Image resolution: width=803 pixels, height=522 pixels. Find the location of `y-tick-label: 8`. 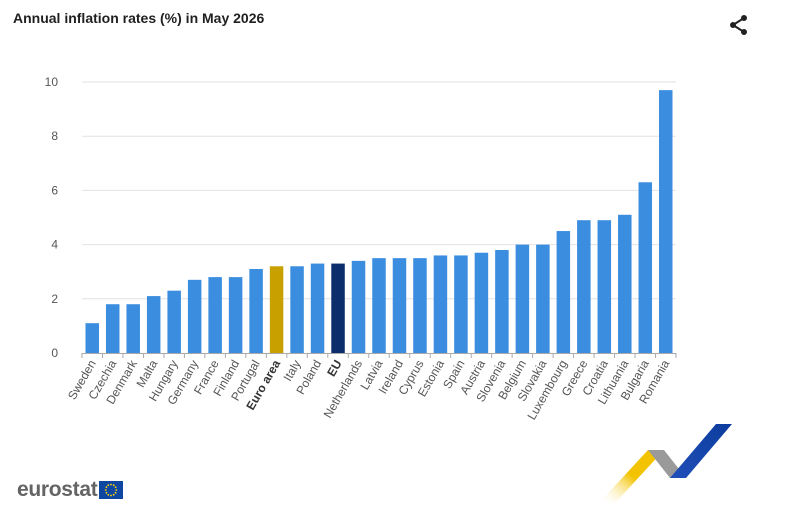

y-tick-label: 8 is located at coordinates (54, 136).